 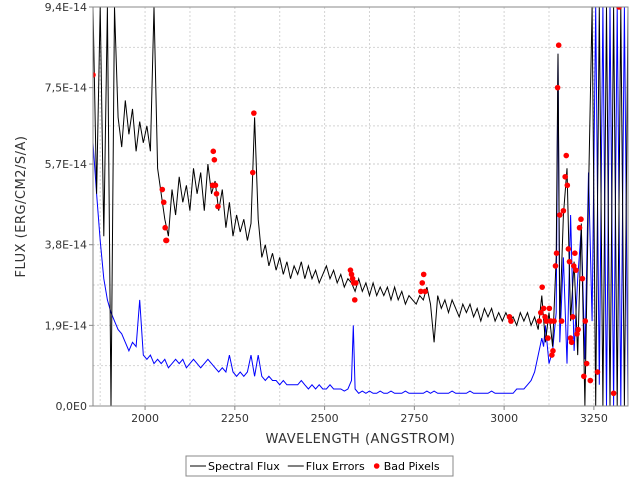 What do you see at coordinates (325, 418) in the screenshot?
I see `x-tick-label: 2500` at bounding box center [325, 418].